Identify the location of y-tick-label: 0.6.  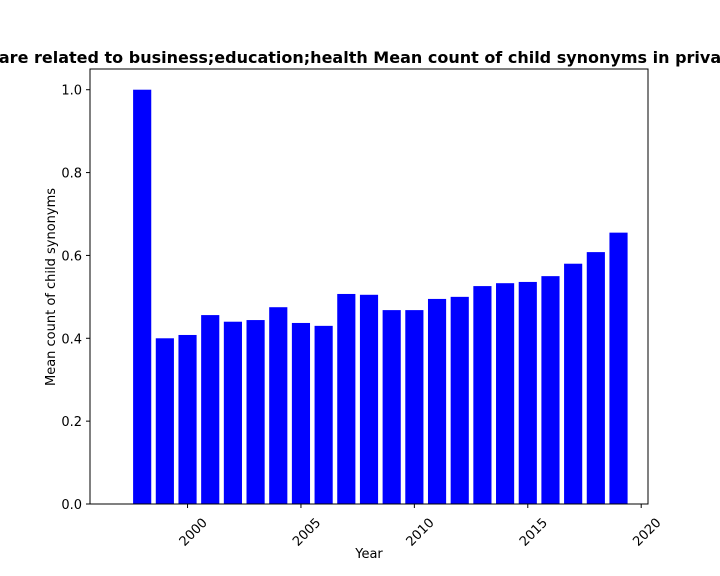
(71, 256).